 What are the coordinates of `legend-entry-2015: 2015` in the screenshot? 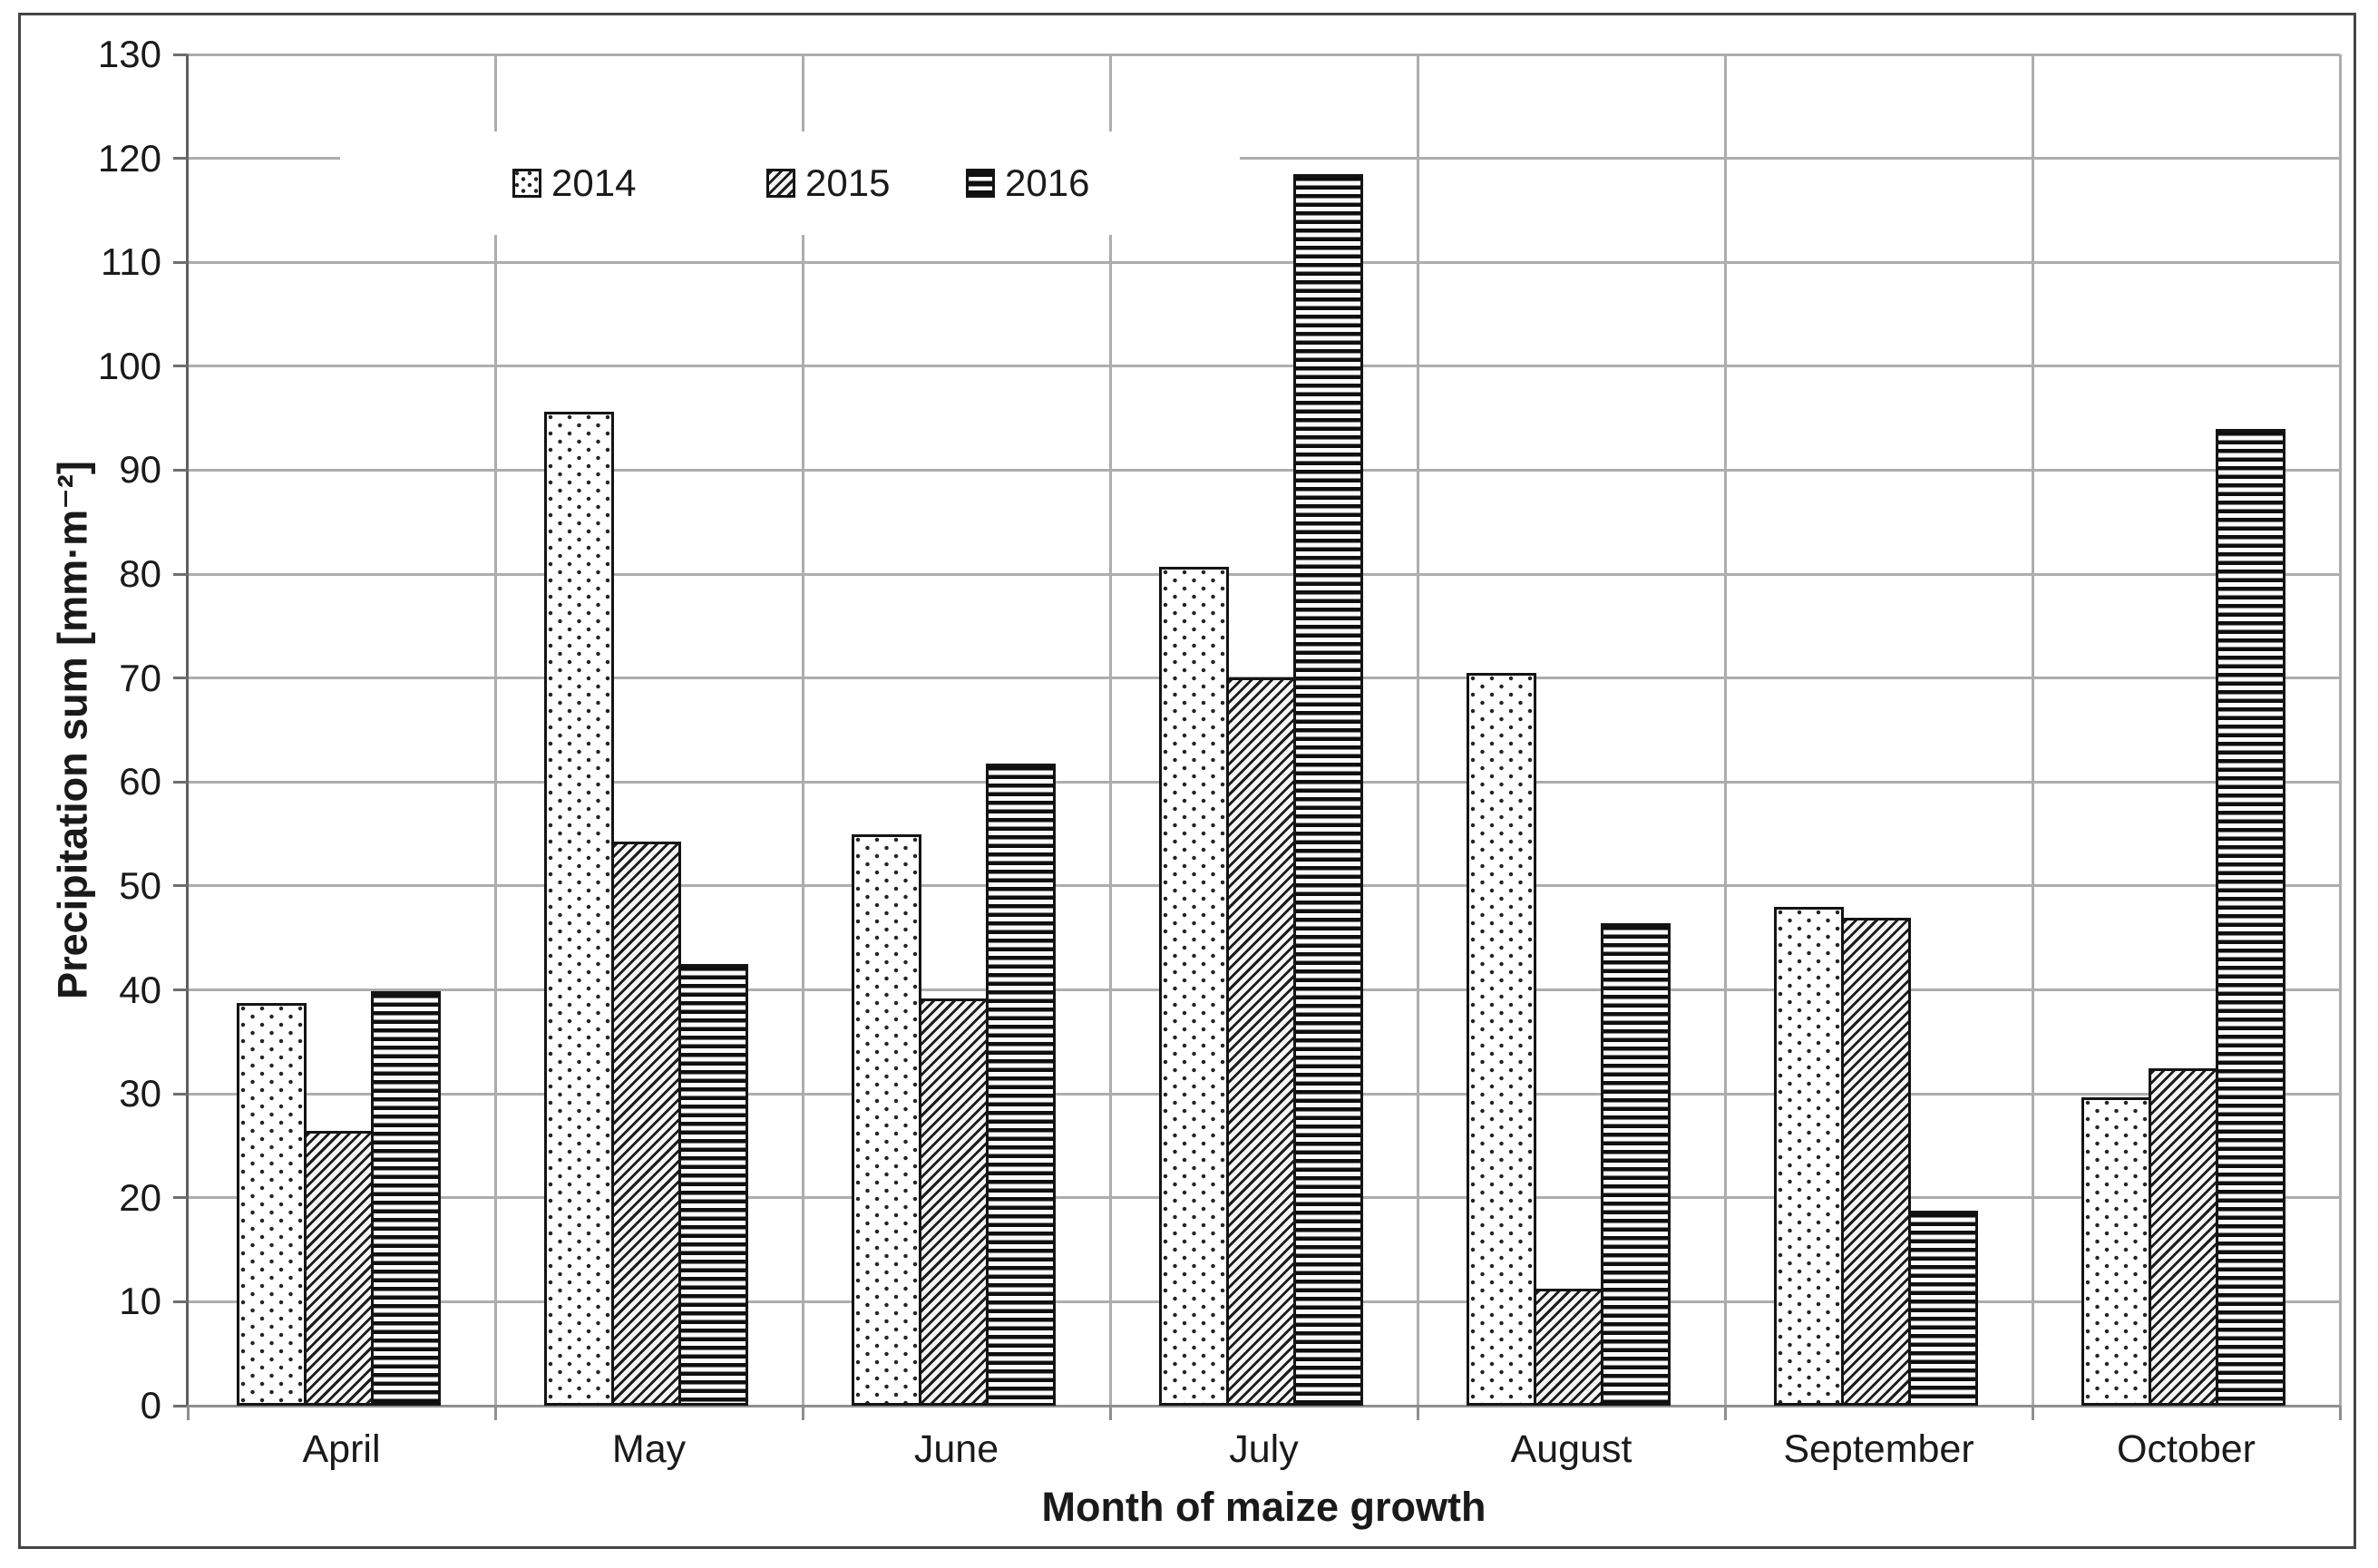 It's located at (828, 183).